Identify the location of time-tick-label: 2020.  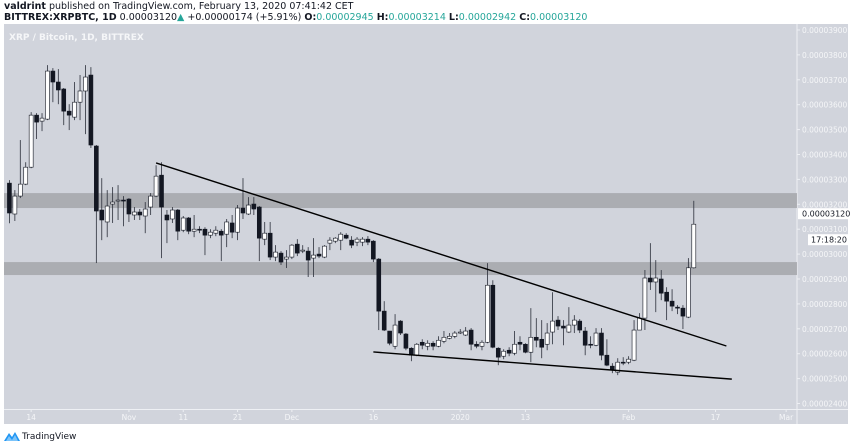
(460, 417).